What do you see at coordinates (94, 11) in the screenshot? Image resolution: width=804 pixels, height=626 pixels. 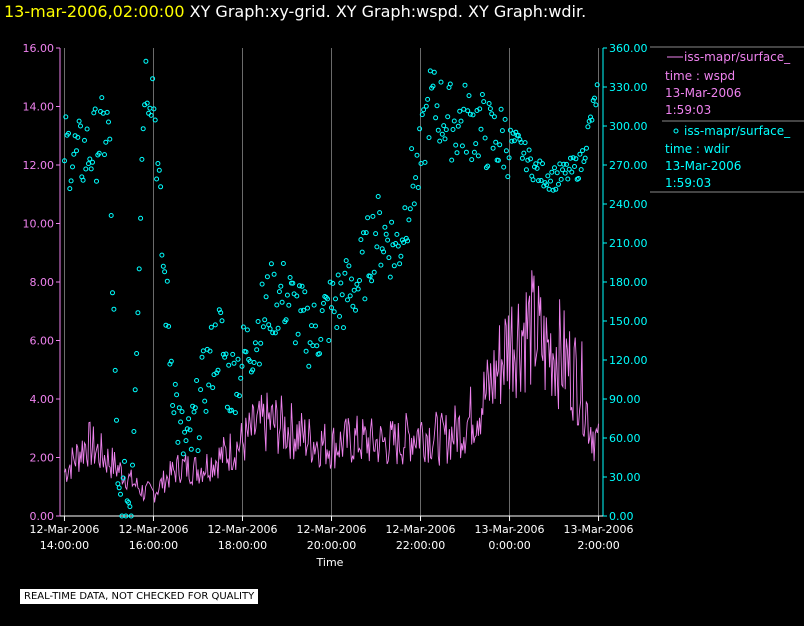 I see `title-datetime: 13-mar-2006,02:00:00` at bounding box center [94, 11].